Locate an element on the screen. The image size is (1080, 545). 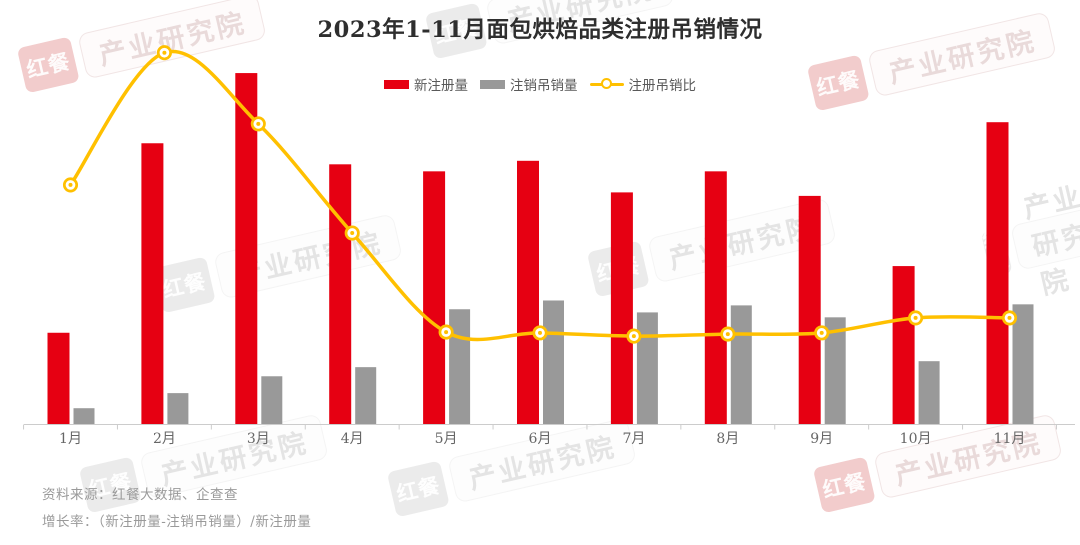
footer-notes: 资料来源：红餐大数据、企查查 增长率：（新注册量-注销吊销量）/新注册量 is located at coordinates (176, 509).